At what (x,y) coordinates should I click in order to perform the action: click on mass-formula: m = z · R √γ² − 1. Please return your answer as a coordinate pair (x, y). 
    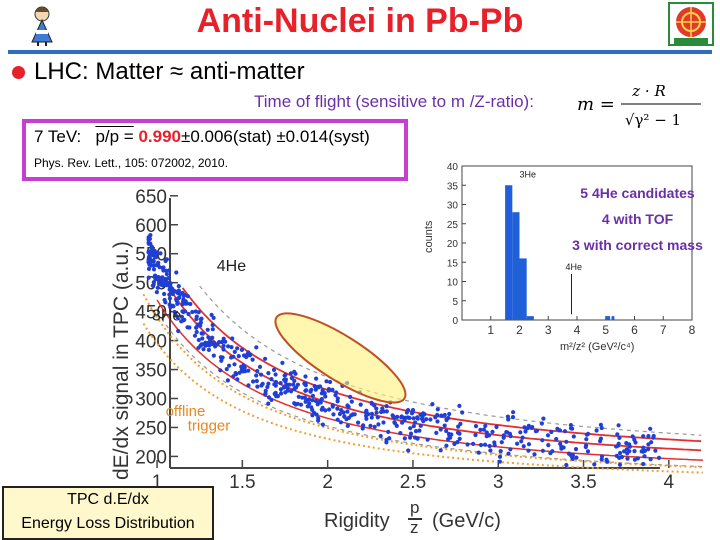
    Looking at the image, I should click on (639, 105).